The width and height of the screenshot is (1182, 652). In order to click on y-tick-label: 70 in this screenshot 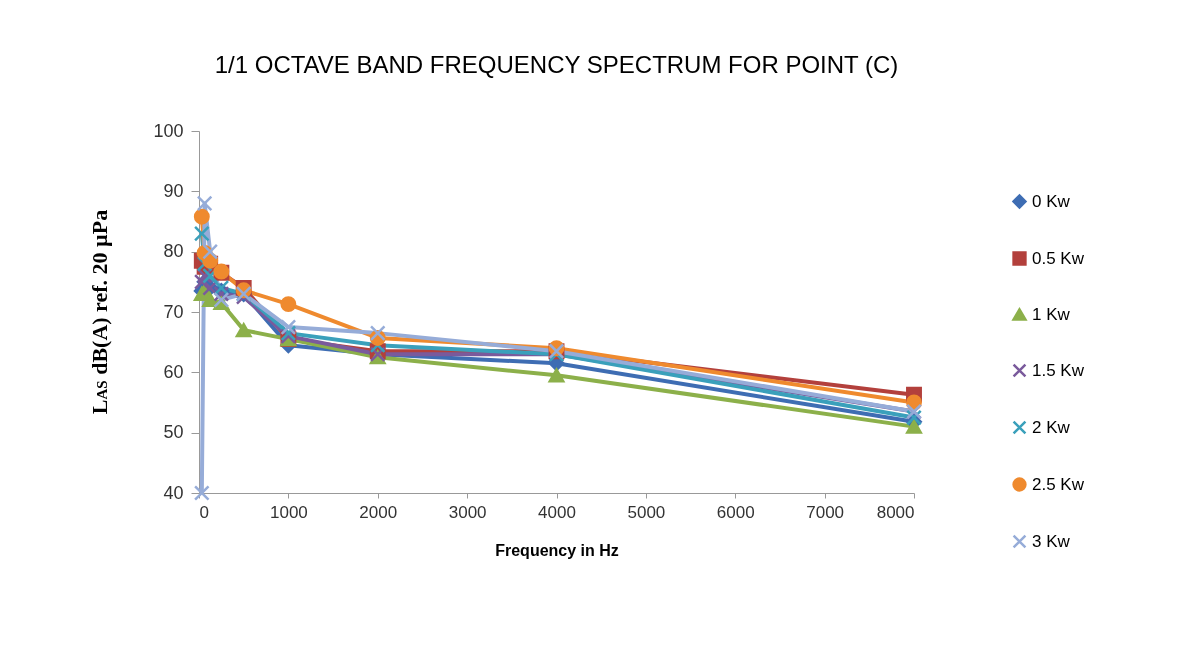, I will do `click(173, 311)`.